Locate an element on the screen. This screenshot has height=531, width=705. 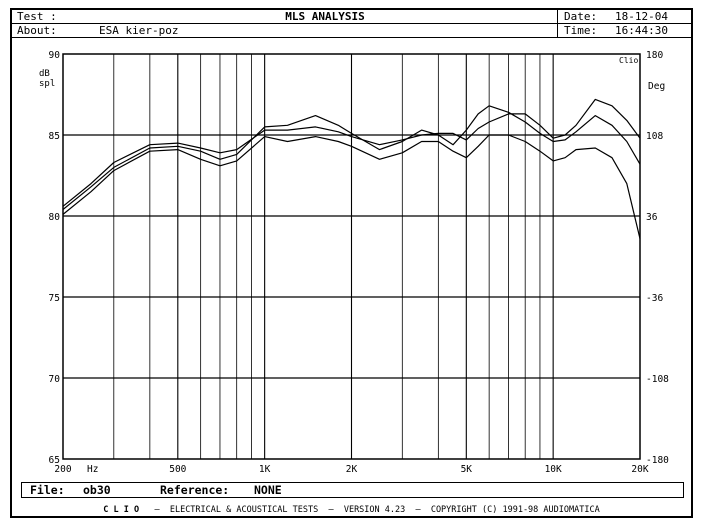
time-value: 16:44:30 is located at coordinates (641, 30).